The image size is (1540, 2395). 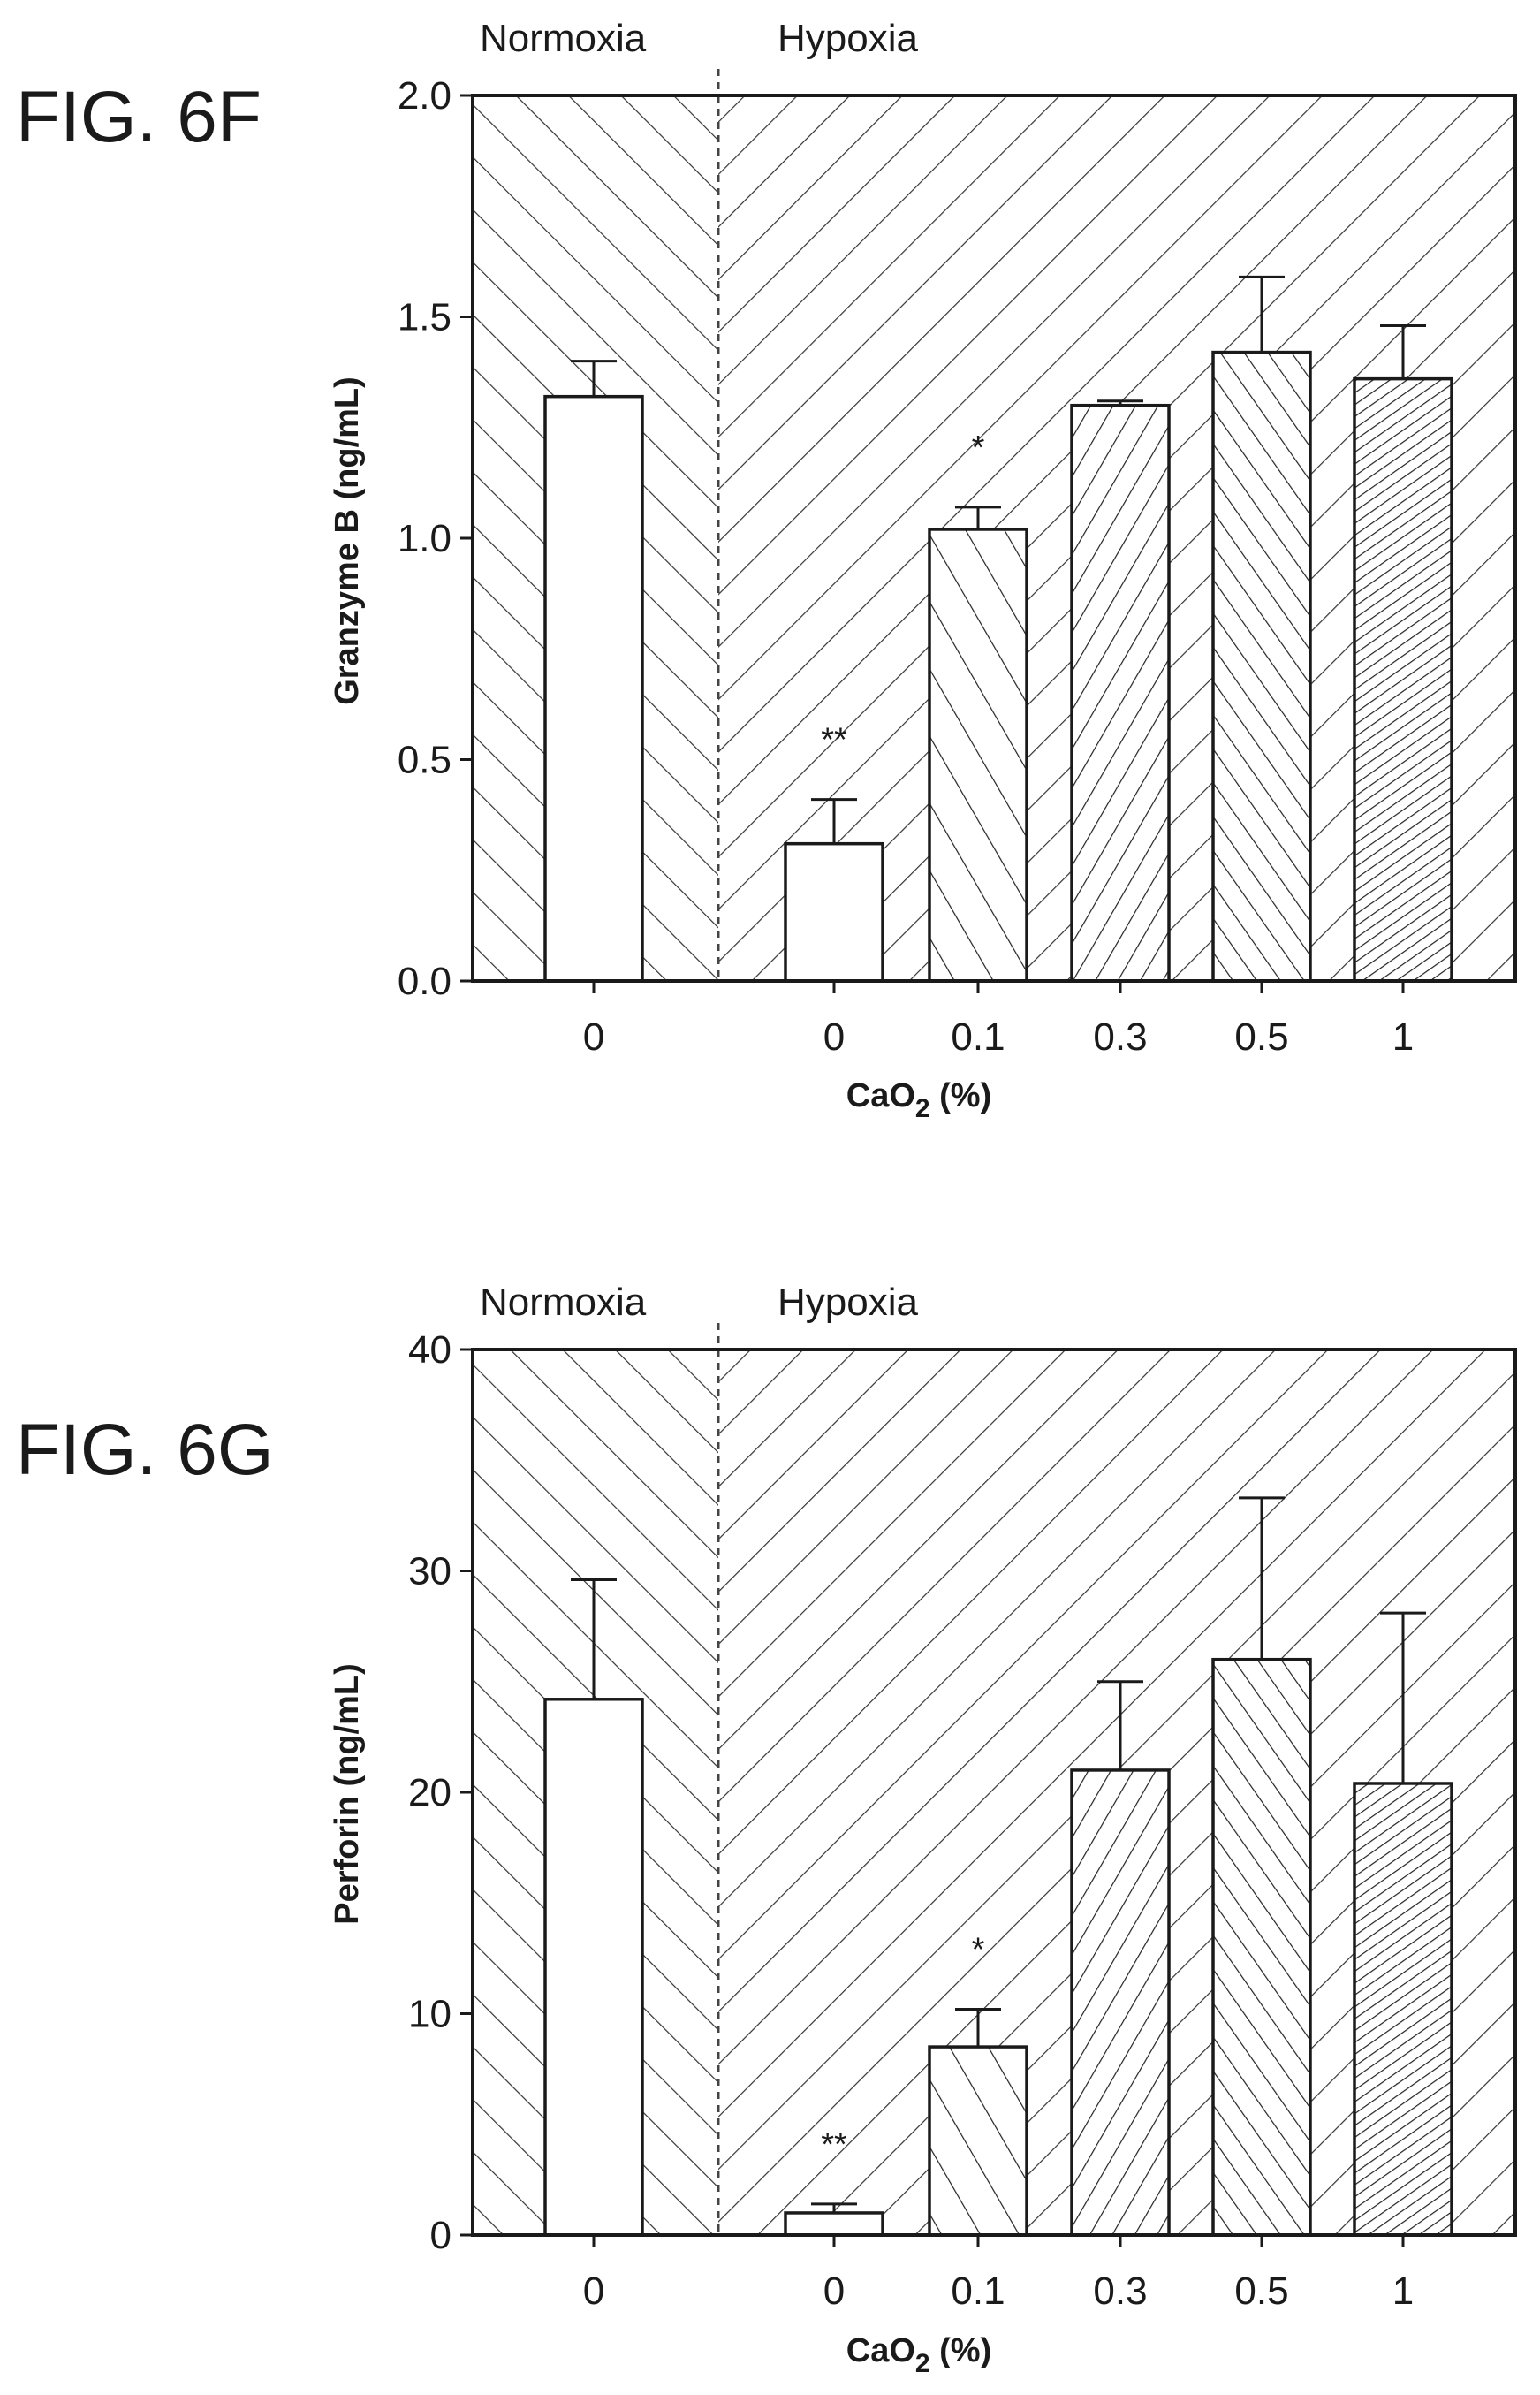 I want to click on y-axis: 0 10 20 30 40, so click(x=440, y=1792).